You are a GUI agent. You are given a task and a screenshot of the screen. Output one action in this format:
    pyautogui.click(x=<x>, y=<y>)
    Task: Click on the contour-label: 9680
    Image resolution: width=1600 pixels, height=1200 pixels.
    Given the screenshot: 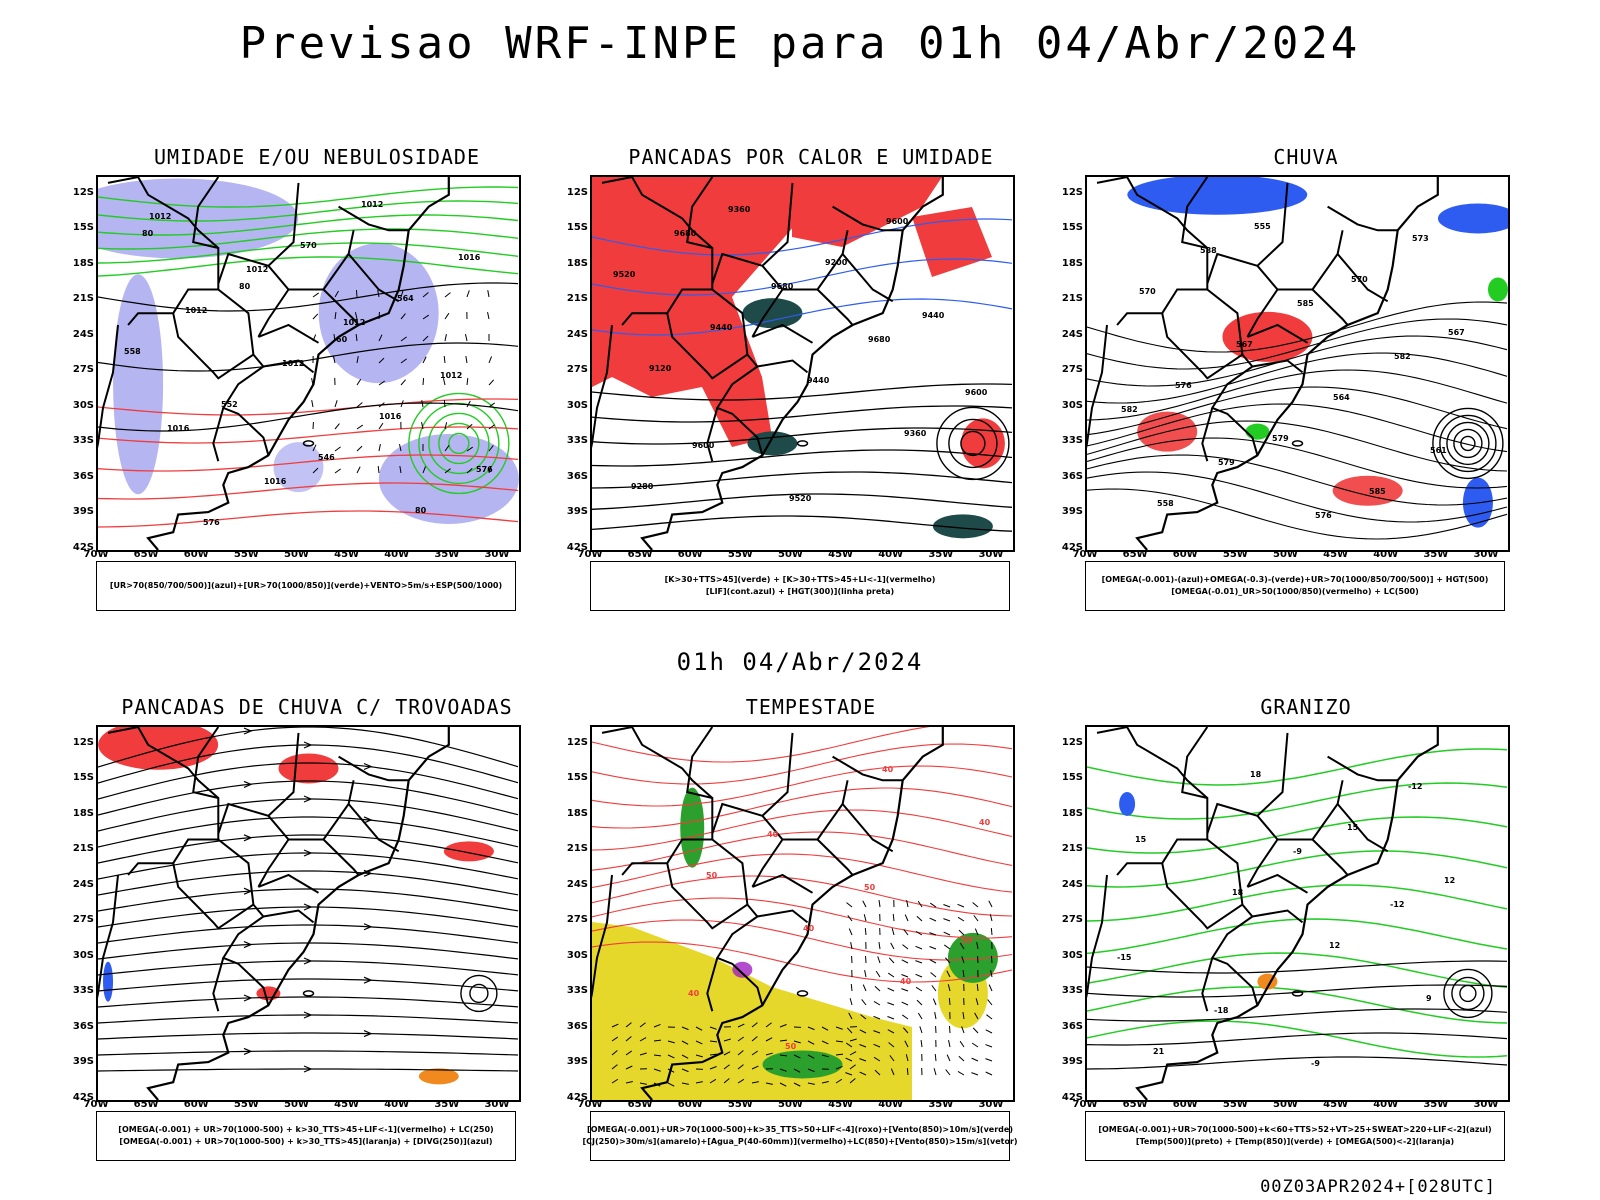 What is the action you would take?
    pyautogui.click(x=782, y=286)
    